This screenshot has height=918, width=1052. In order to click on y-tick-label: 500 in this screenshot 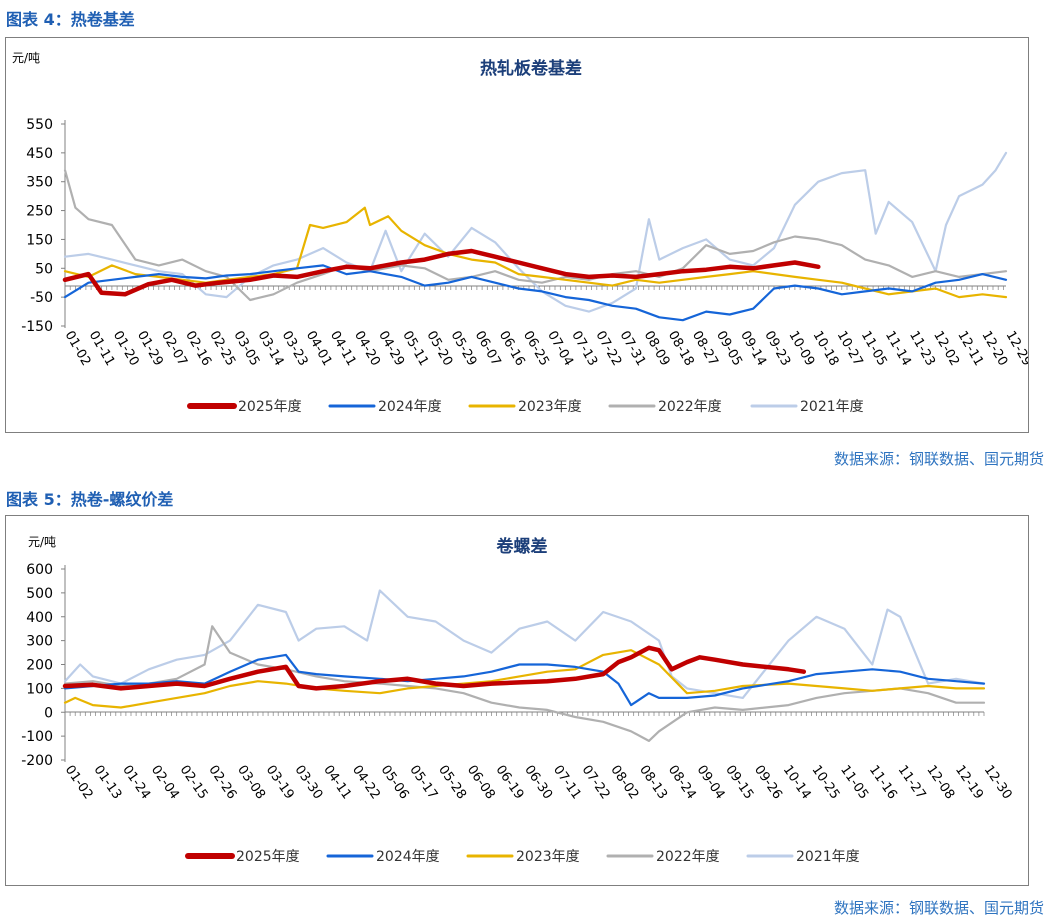, I will do `click(39, 594)`.